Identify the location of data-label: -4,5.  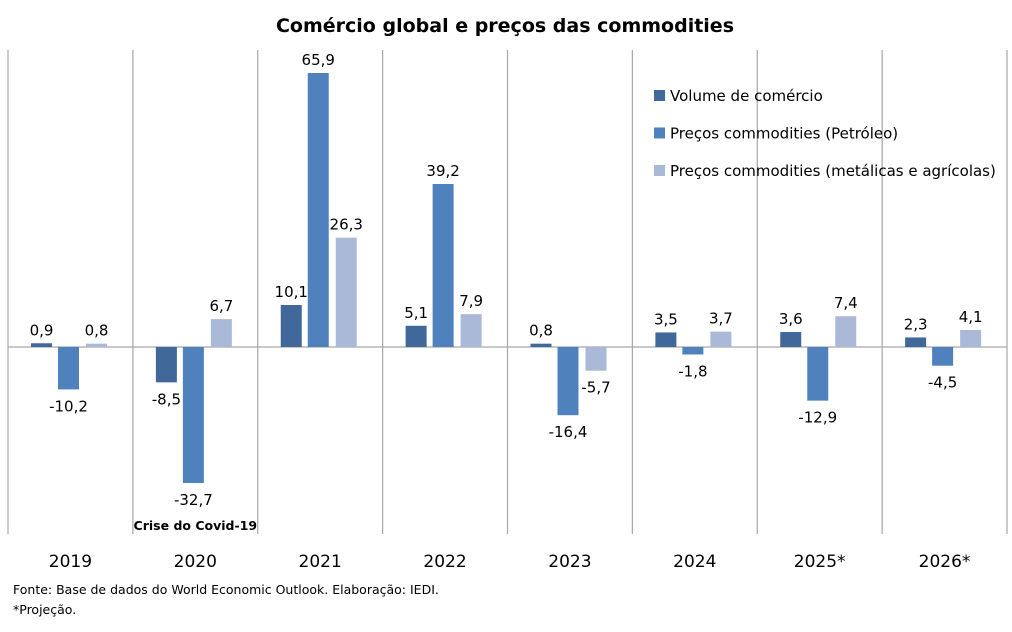
(942, 383).